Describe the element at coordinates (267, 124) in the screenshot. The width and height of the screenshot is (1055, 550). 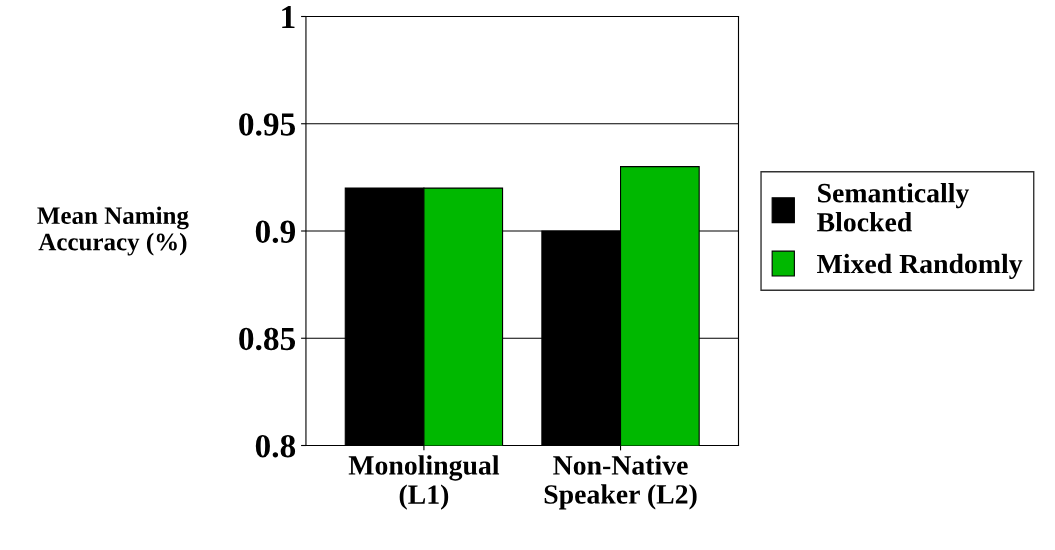
I see `y-tick-label: 0.95` at that location.